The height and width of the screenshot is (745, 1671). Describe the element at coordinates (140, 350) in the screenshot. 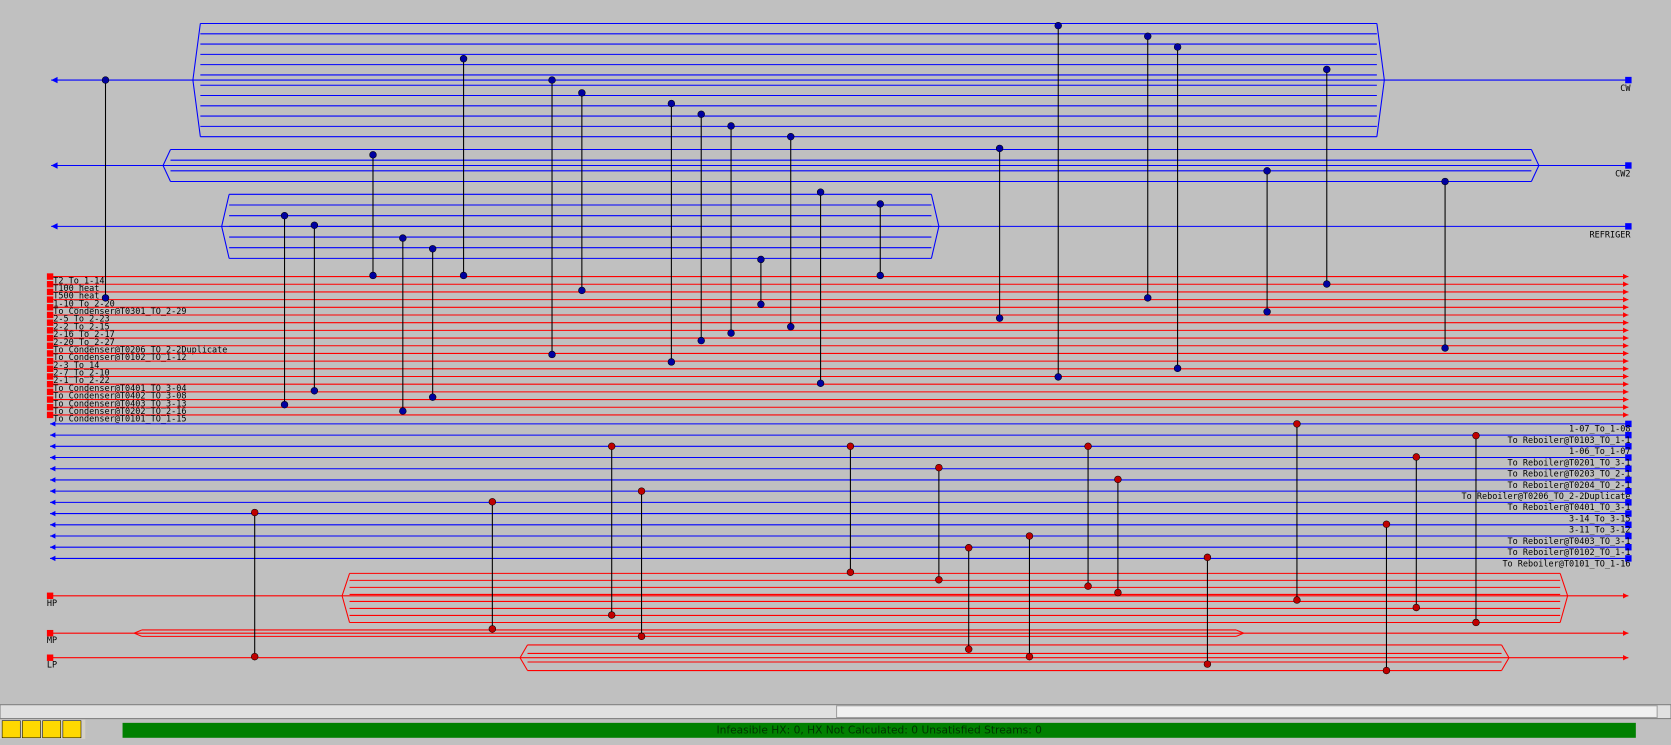

I see `stream-label: To Condenser@T0206_TO_2-2Duplicate` at that location.